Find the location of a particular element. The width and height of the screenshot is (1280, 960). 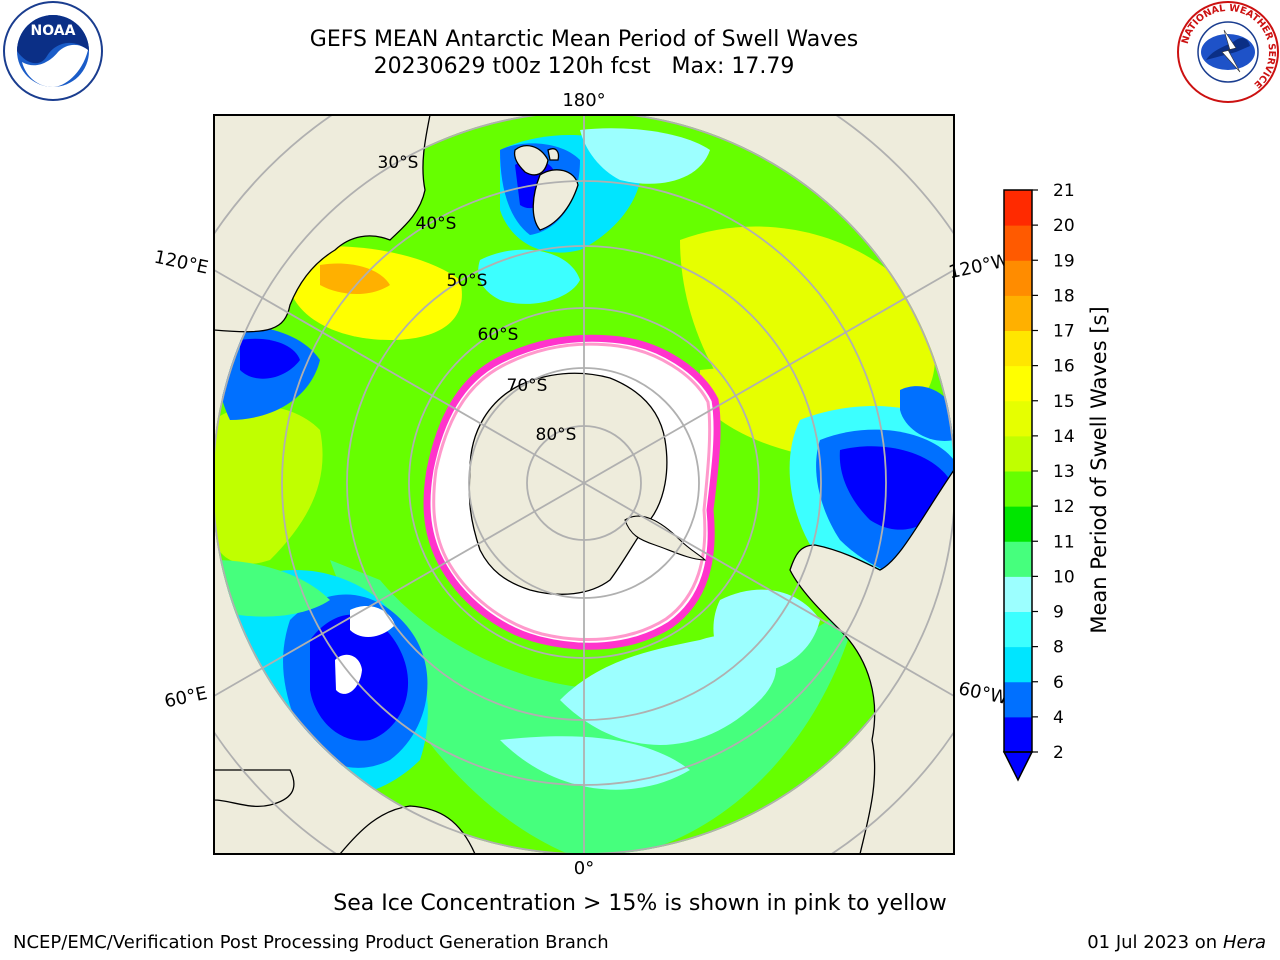

figure-subtitle: 20230629 t00z 120h fcst Max: 17.79 is located at coordinates (584, 66).